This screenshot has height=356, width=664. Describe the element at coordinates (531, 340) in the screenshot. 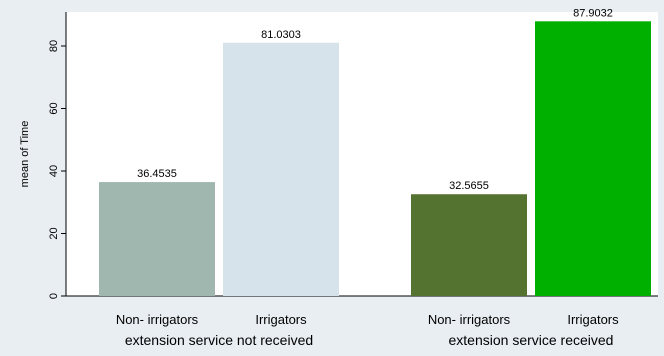

I see `group-label: extension service received` at that location.